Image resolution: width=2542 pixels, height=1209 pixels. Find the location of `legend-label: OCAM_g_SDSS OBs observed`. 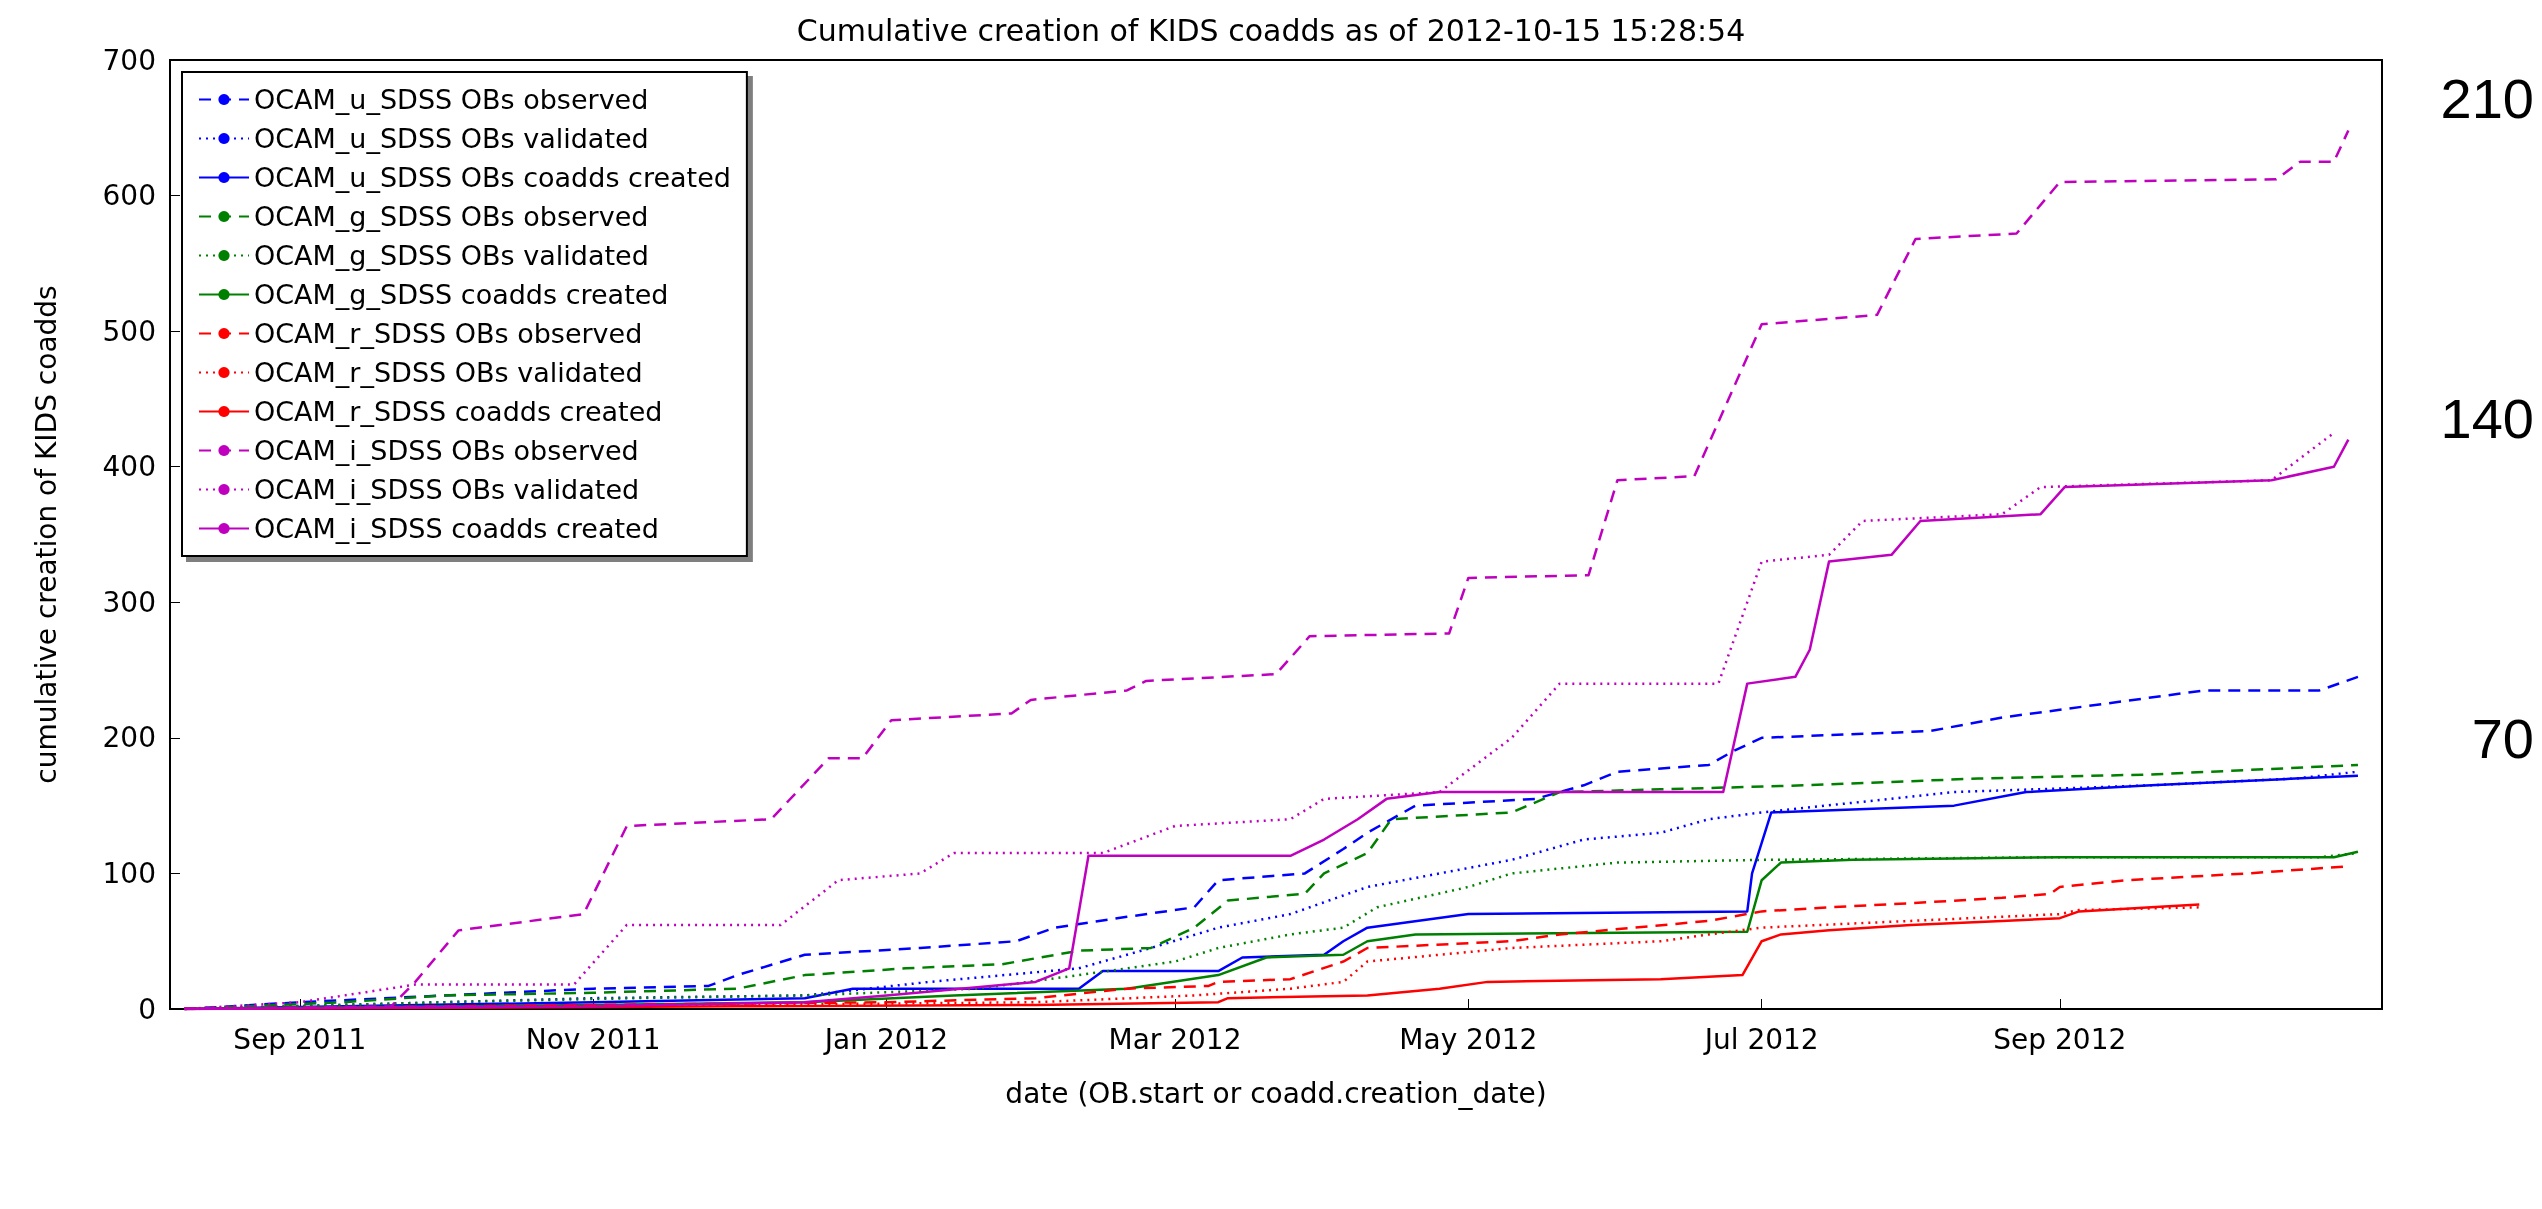

legend-label: OCAM_g_SDSS OBs observed is located at coordinates (451, 216).